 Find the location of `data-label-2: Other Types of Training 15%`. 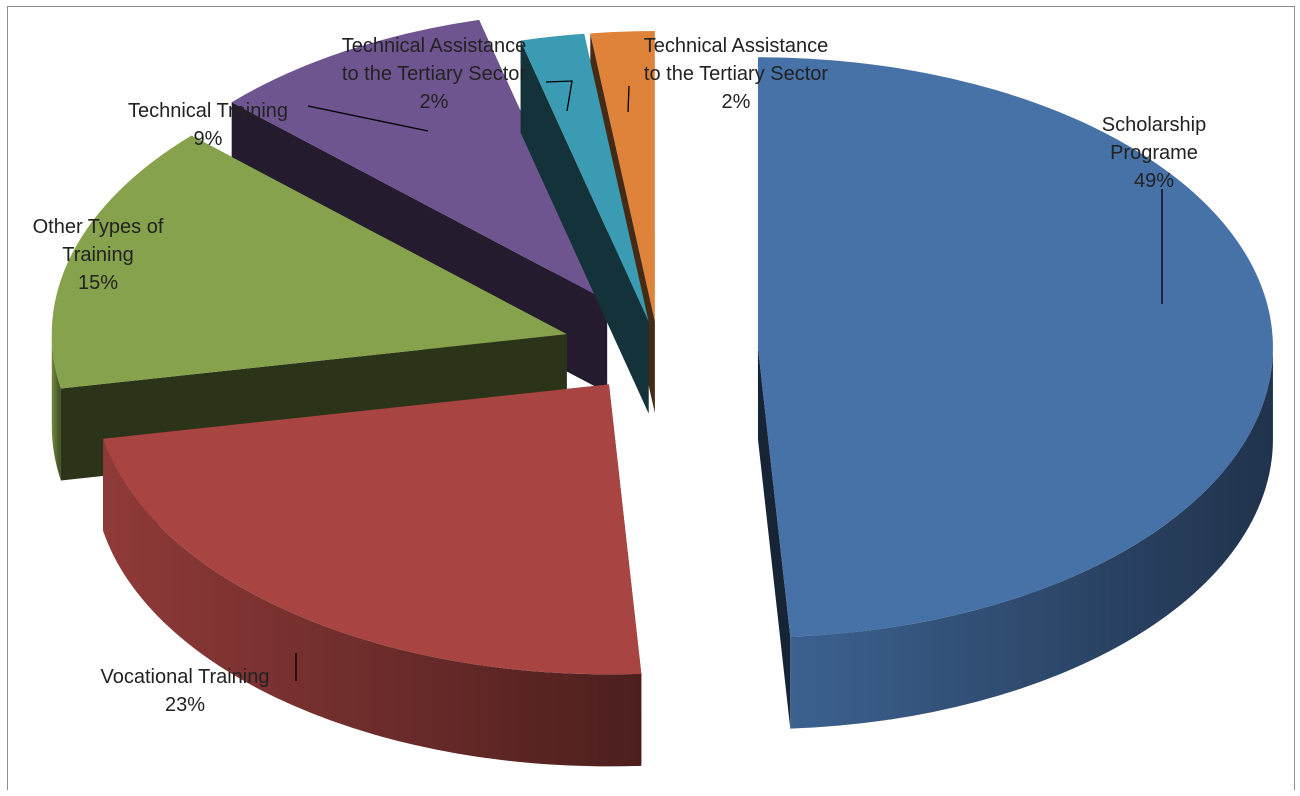

data-label-2: Other Types of Training 15% is located at coordinates (98, 255).